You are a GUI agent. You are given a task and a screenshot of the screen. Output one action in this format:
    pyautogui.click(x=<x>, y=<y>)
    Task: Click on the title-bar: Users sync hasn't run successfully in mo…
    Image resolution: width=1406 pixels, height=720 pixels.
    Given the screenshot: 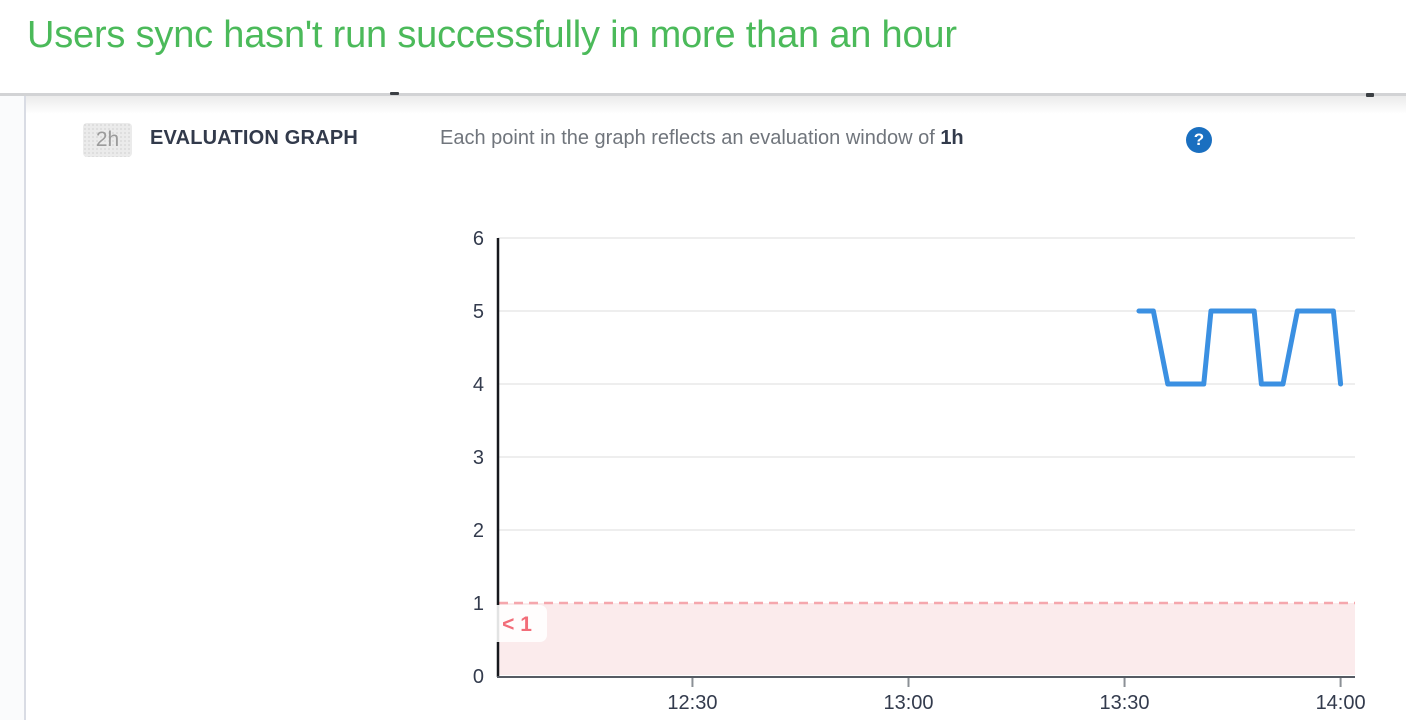 What is the action you would take?
    pyautogui.click(x=703, y=46)
    